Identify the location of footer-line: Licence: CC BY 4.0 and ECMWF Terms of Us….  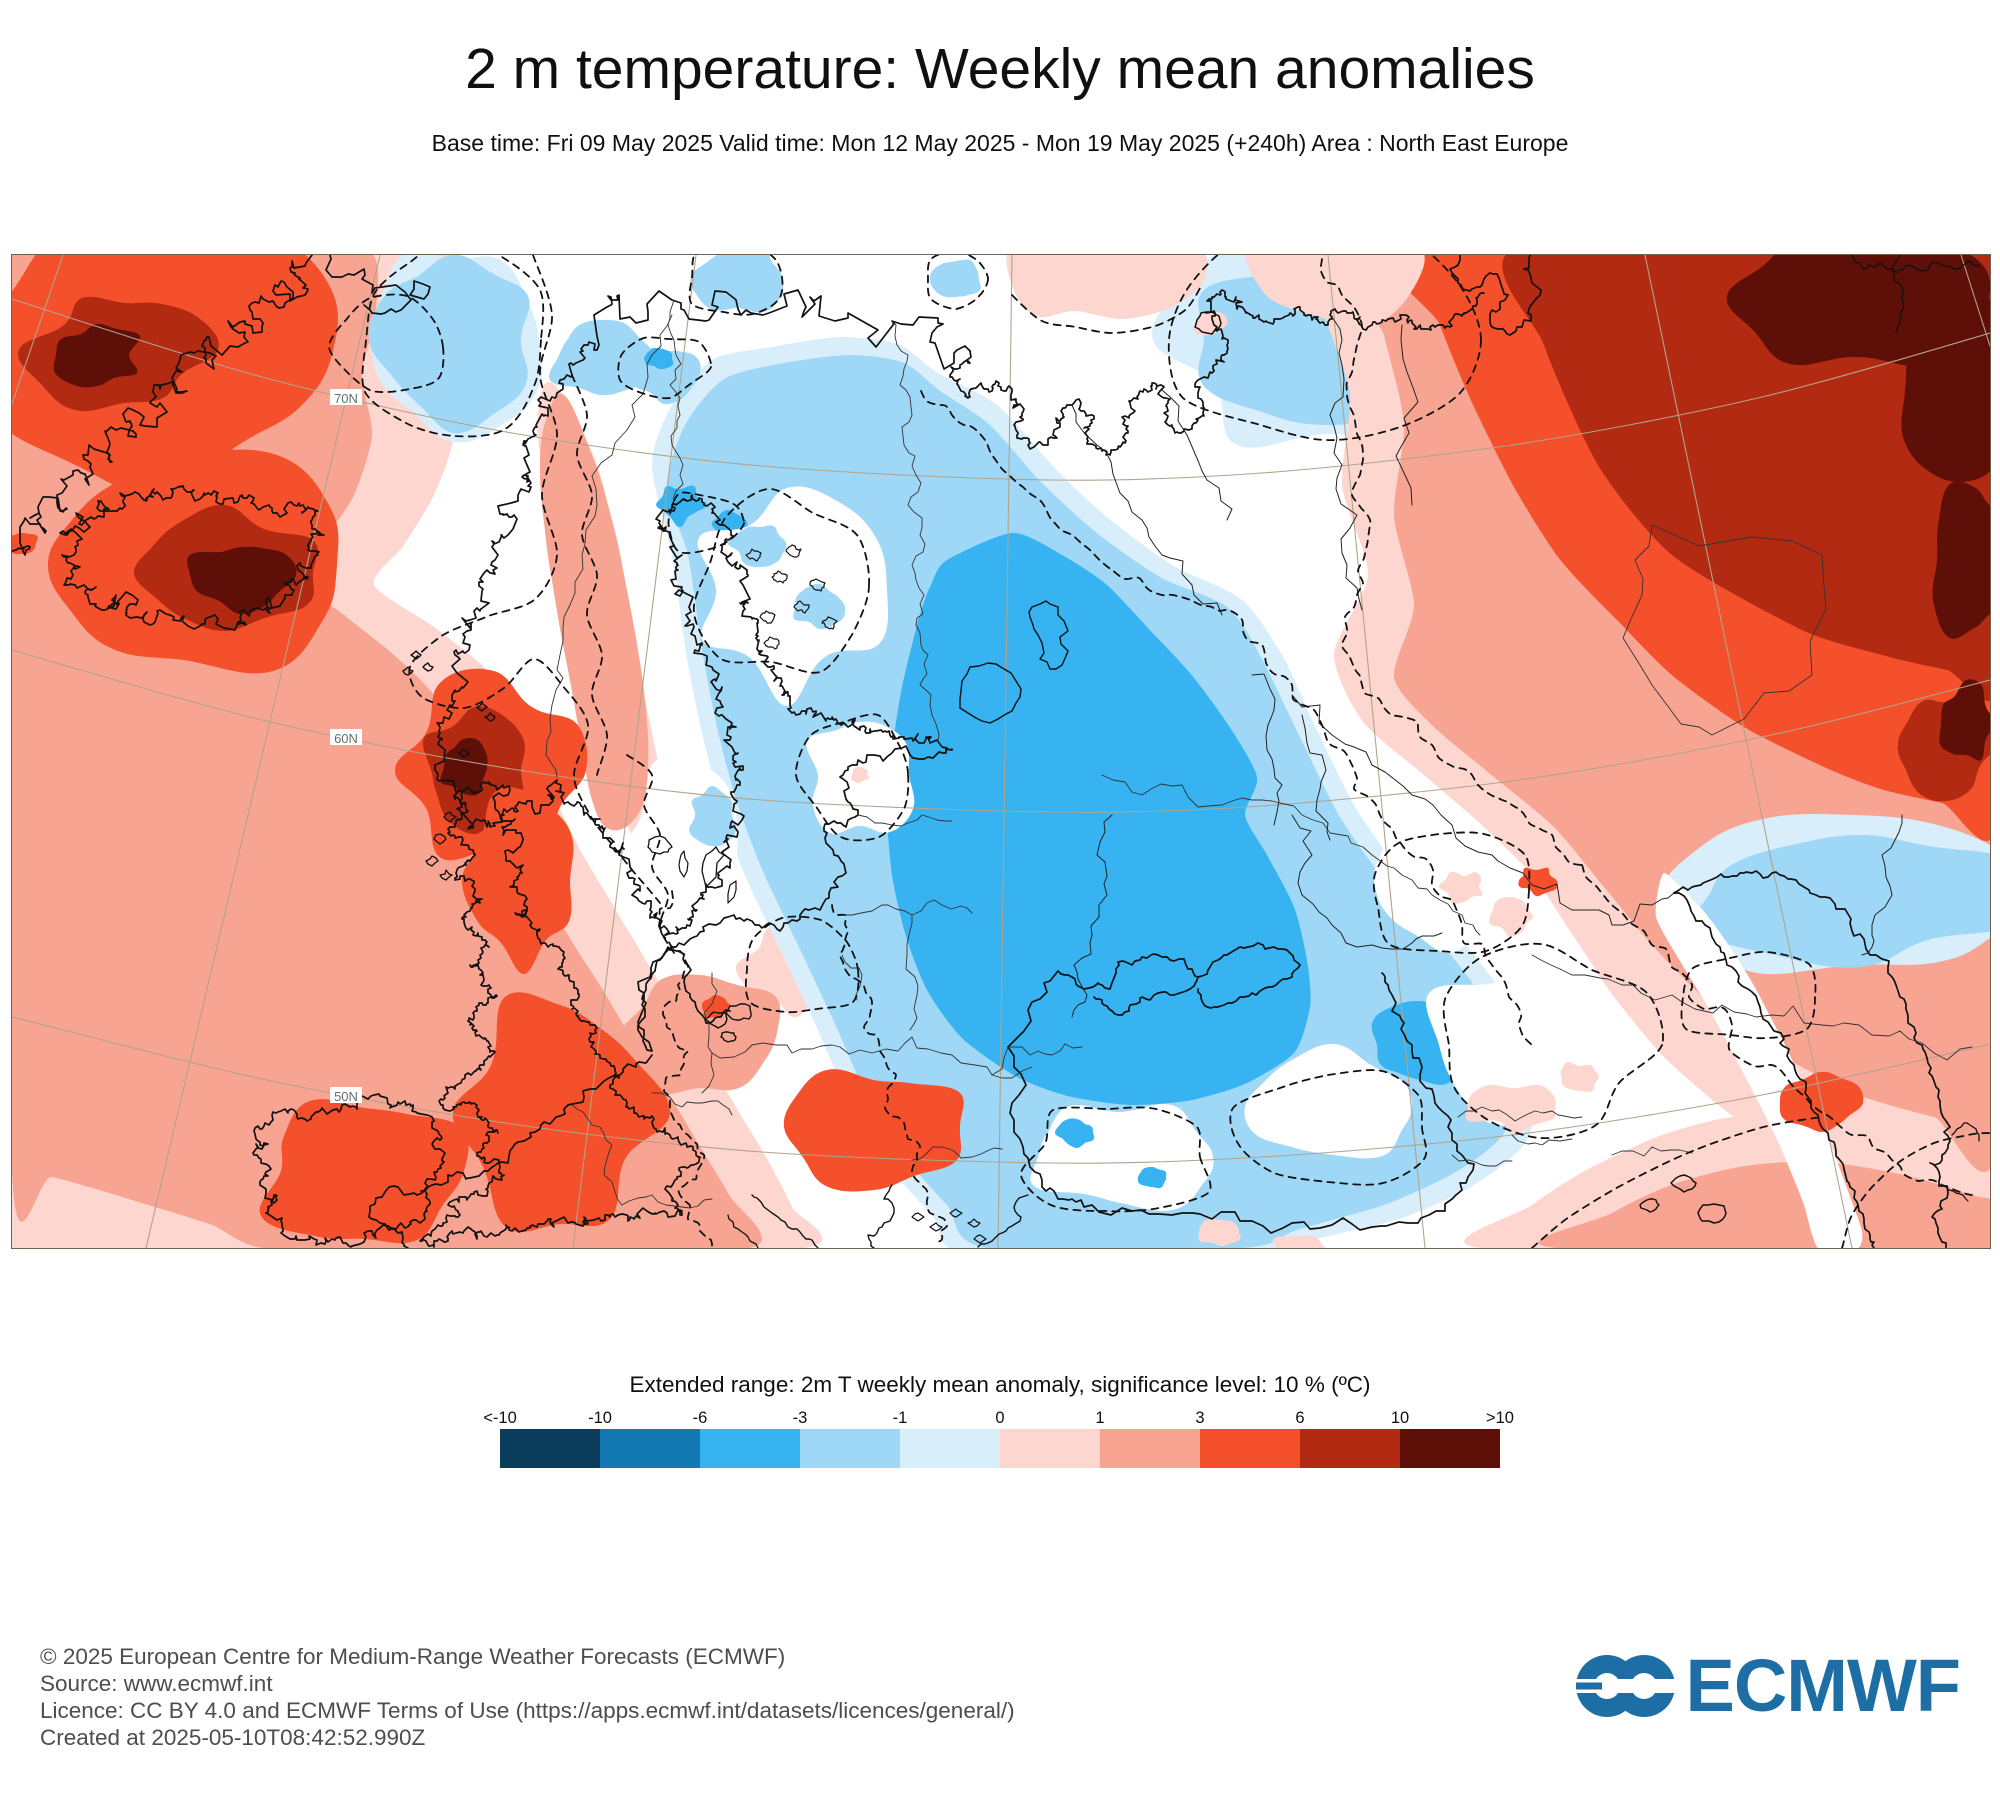
(527, 1710).